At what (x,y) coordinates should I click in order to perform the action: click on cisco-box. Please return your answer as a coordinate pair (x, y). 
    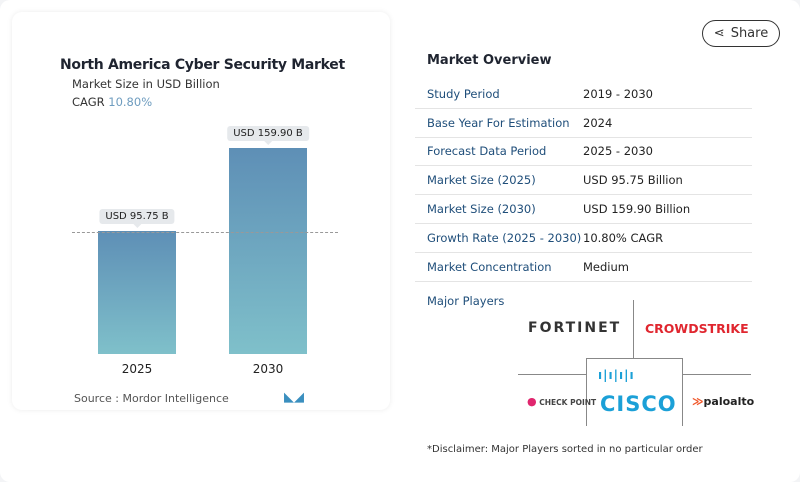
    Looking at the image, I should click on (634, 392).